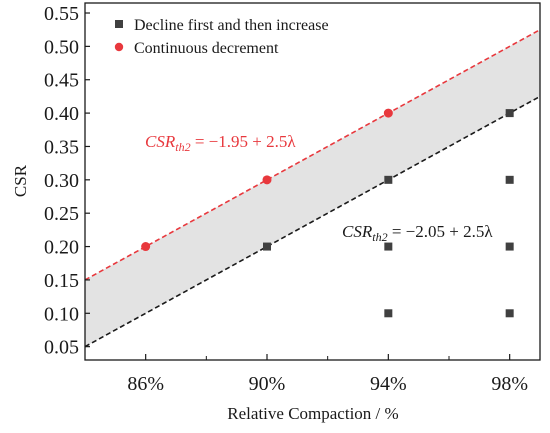  What do you see at coordinates (327, 374) in the screenshot?
I see `x-axis: 86% 90% 94% 98%` at bounding box center [327, 374].